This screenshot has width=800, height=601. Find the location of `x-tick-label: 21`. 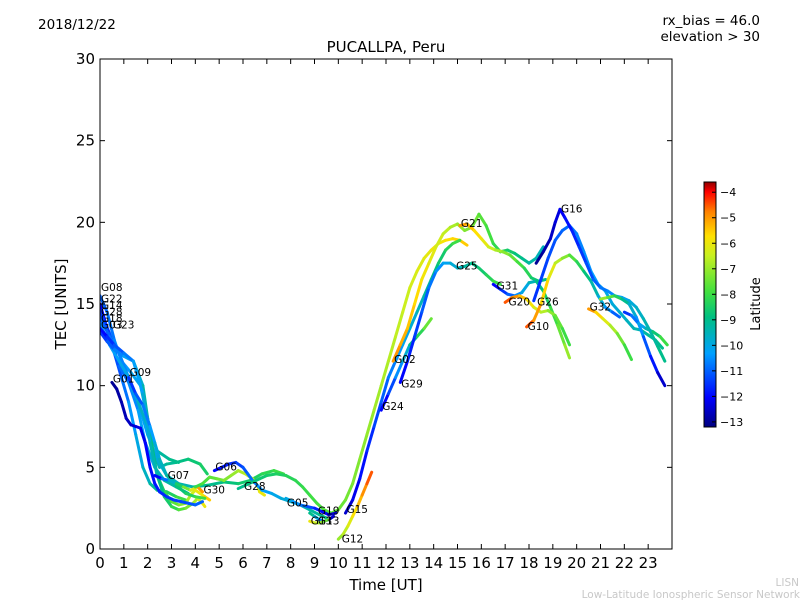

x-tick-label: 21 is located at coordinates (600, 563).